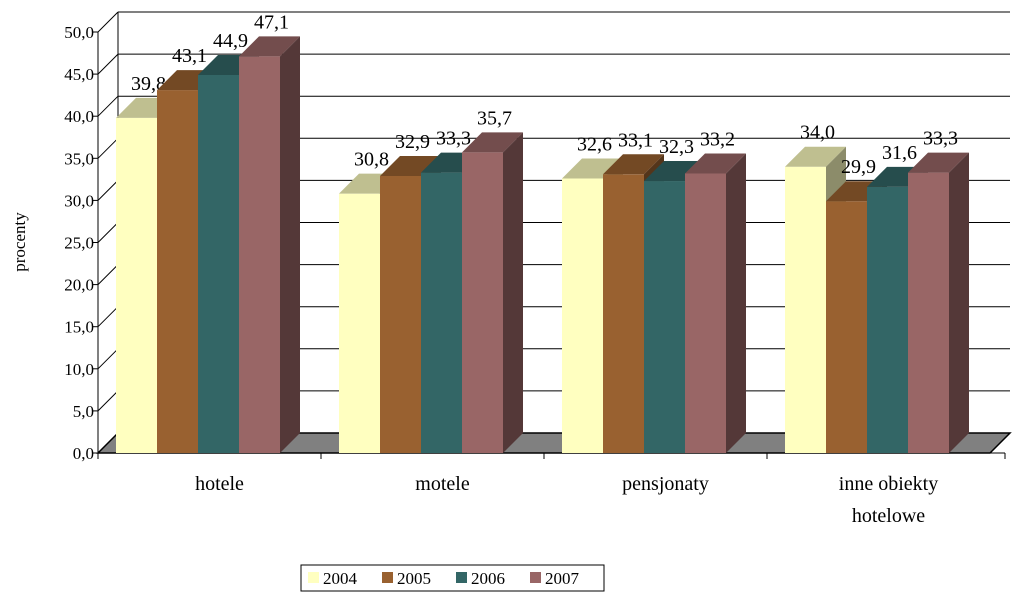  What do you see at coordinates (79, 243) in the screenshot?
I see `y-tick-label: 25,0` at bounding box center [79, 243].